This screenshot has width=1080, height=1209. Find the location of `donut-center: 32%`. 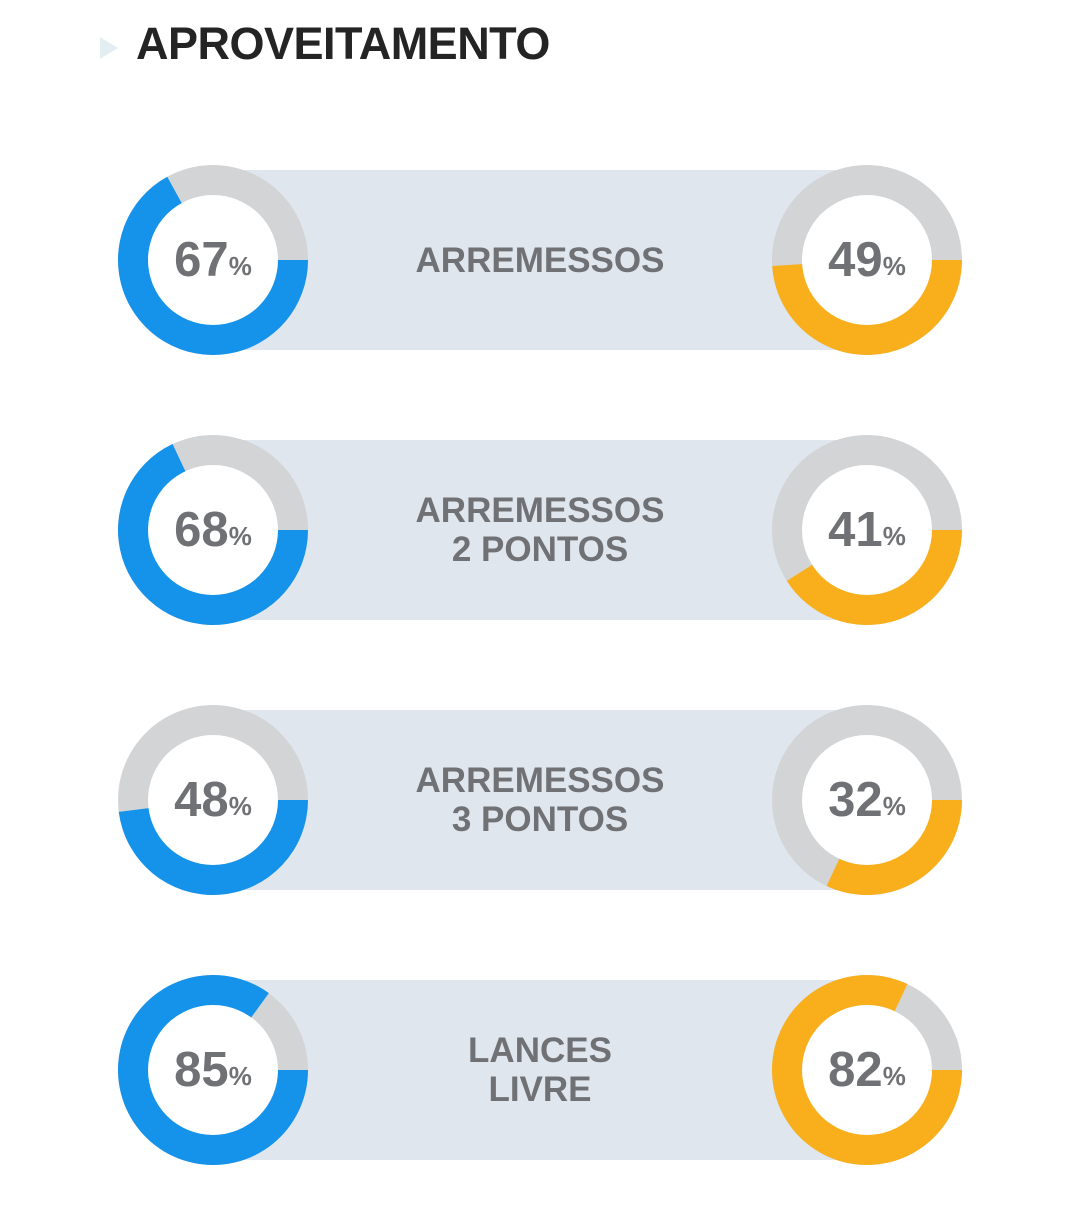

donut-center: 32% is located at coordinates (867, 800).